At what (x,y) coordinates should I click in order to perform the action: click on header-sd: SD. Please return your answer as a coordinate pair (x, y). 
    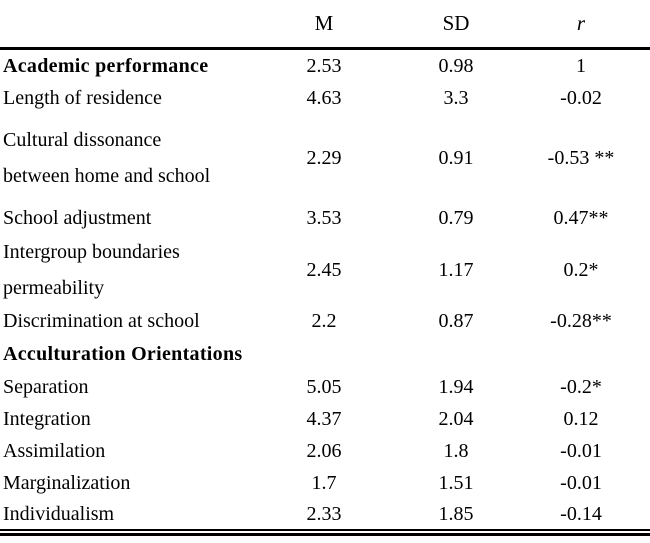
    Looking at the image, I should click on (456, 23).